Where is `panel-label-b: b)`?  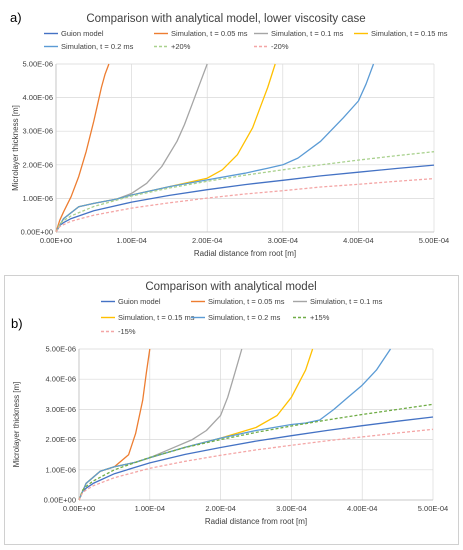 panel-label-b: b) is located at coordinates (17, 323).